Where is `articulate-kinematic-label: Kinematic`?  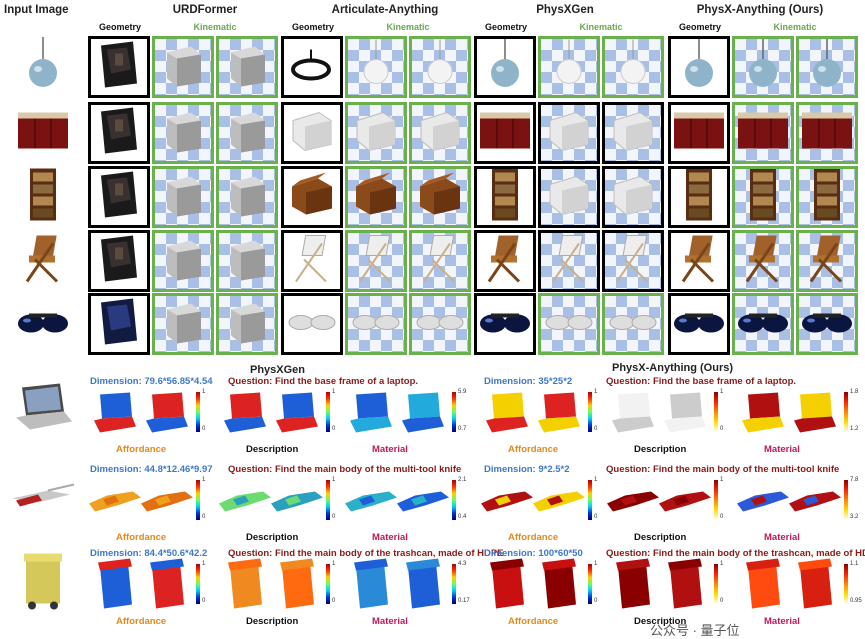 articulate-kinematic-label: Kinematic is located at coordinates (408, 27).